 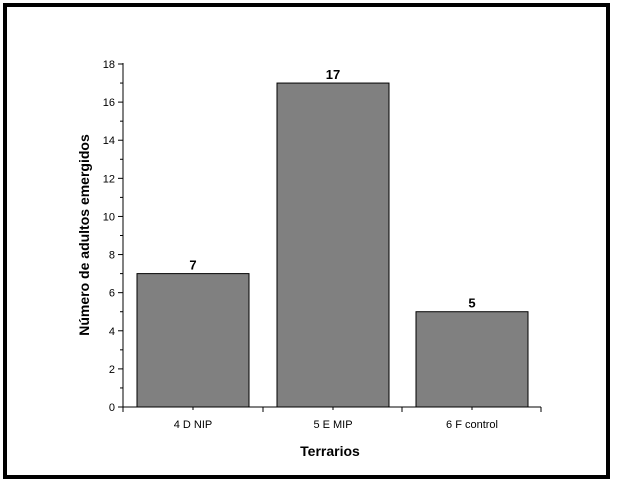 I want to click on y-tick-label: 4, so click(x=112, y=332).